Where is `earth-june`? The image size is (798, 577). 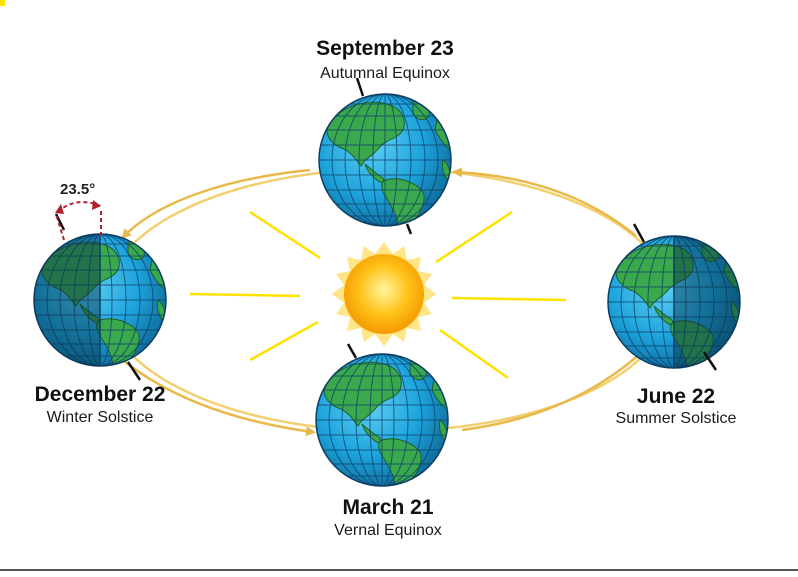
earth-june is located at coordinates (674, 297).